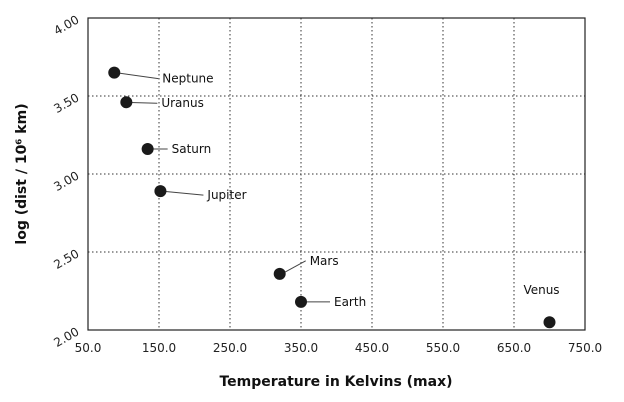  I want to click on y-tick-label: 3.50, so click(66, 102).